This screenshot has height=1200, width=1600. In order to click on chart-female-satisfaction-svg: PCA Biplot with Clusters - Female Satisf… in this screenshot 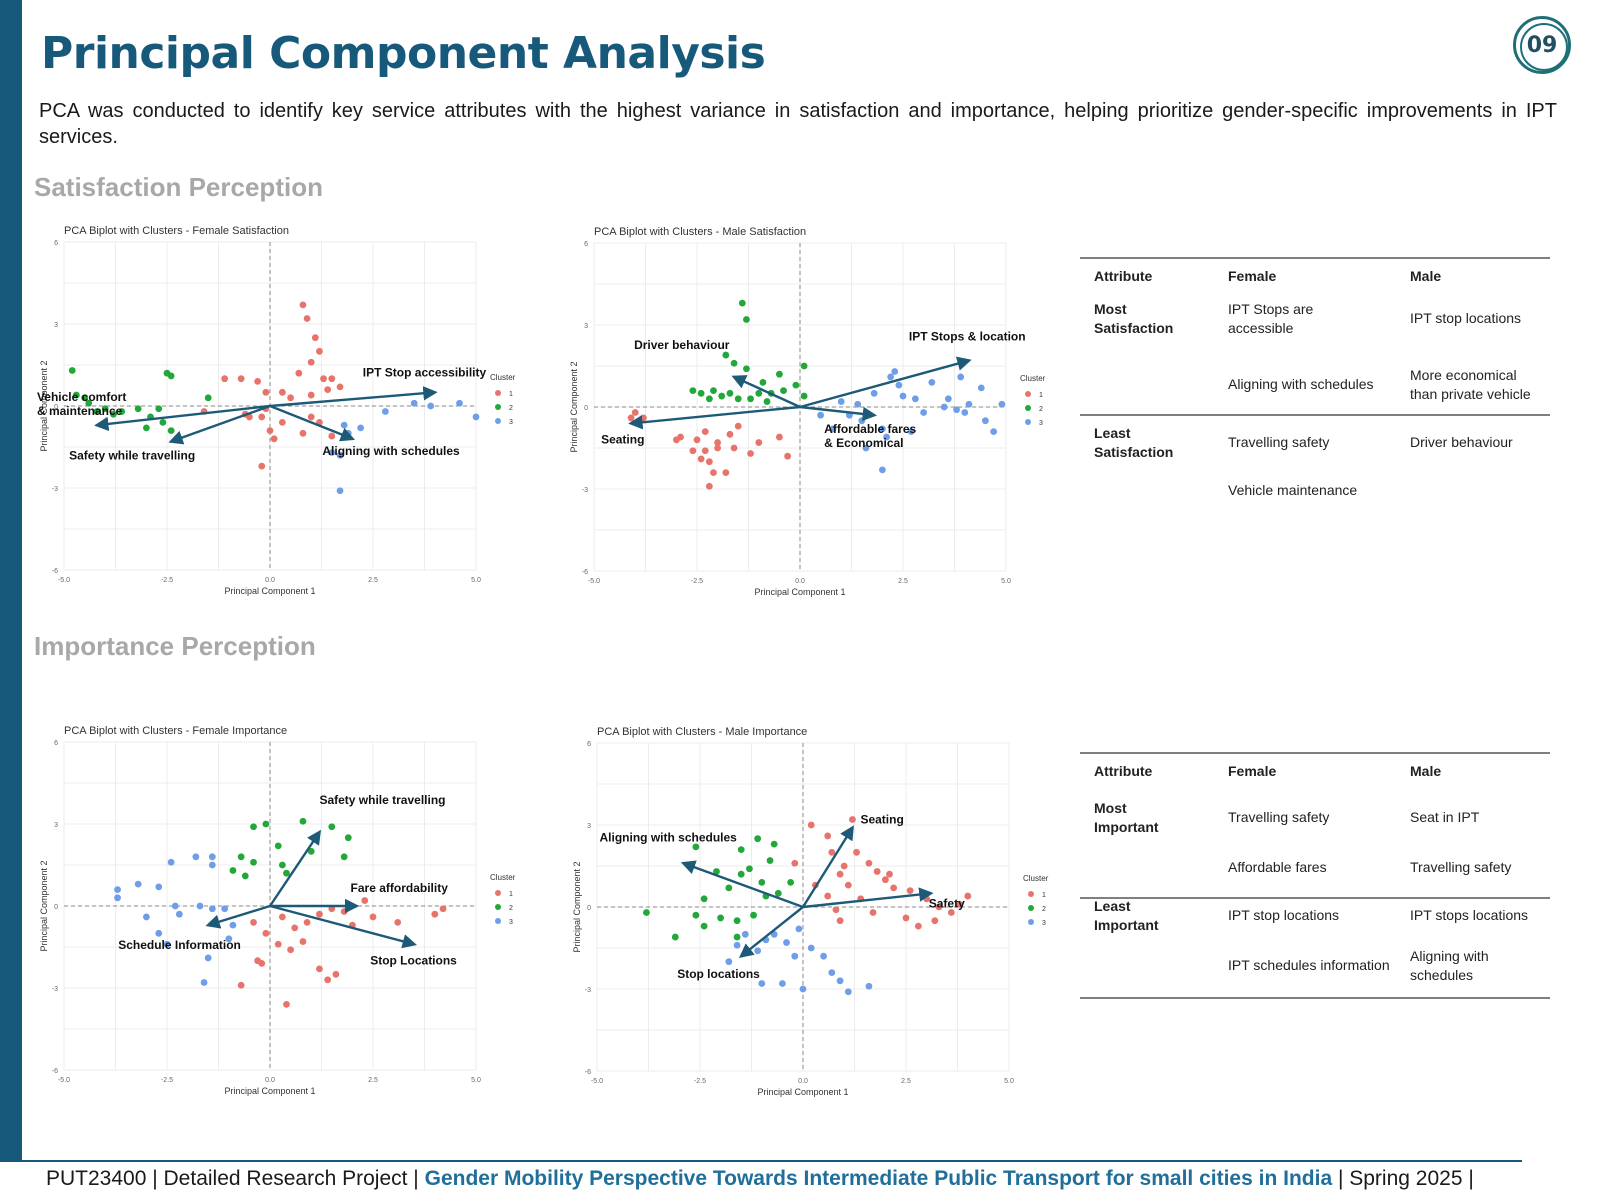, I will do `click(276, 410)`.